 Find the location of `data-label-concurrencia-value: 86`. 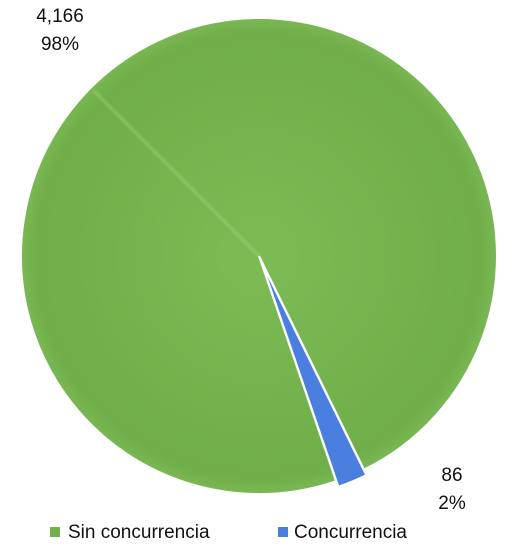

data-label-concurrencia-value: 86 is located at coordinates (451, 475).